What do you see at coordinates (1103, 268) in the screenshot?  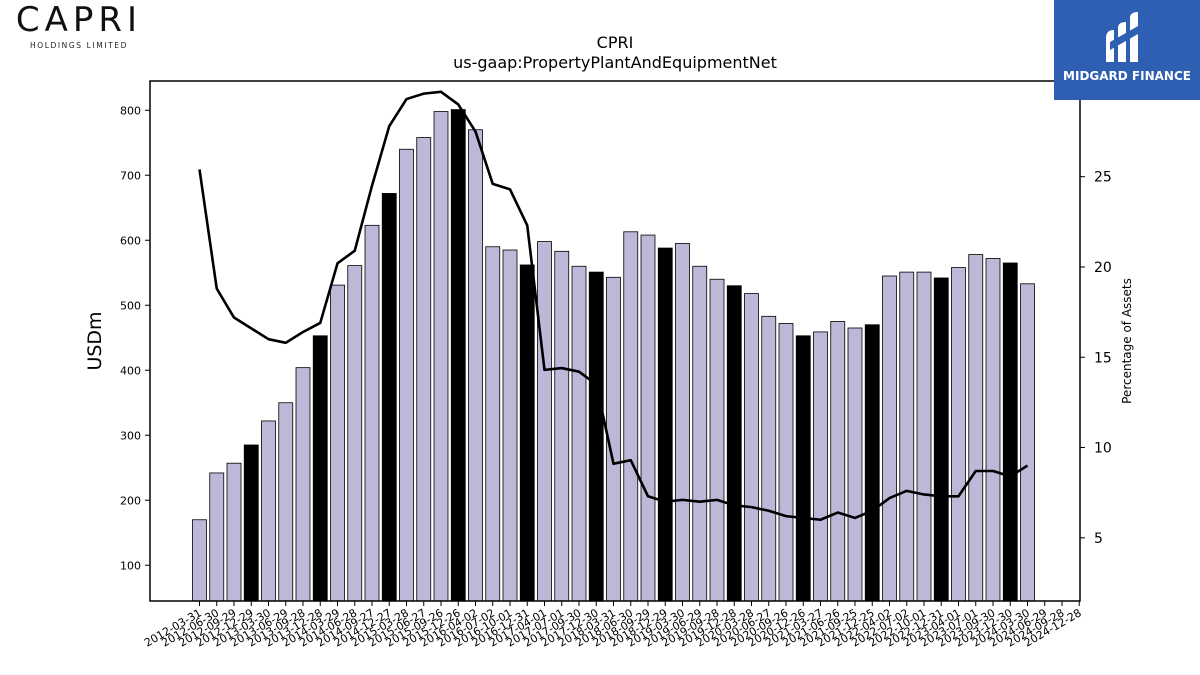 I see `y2-tick-label: 20` at bounding box center [1103, 268].